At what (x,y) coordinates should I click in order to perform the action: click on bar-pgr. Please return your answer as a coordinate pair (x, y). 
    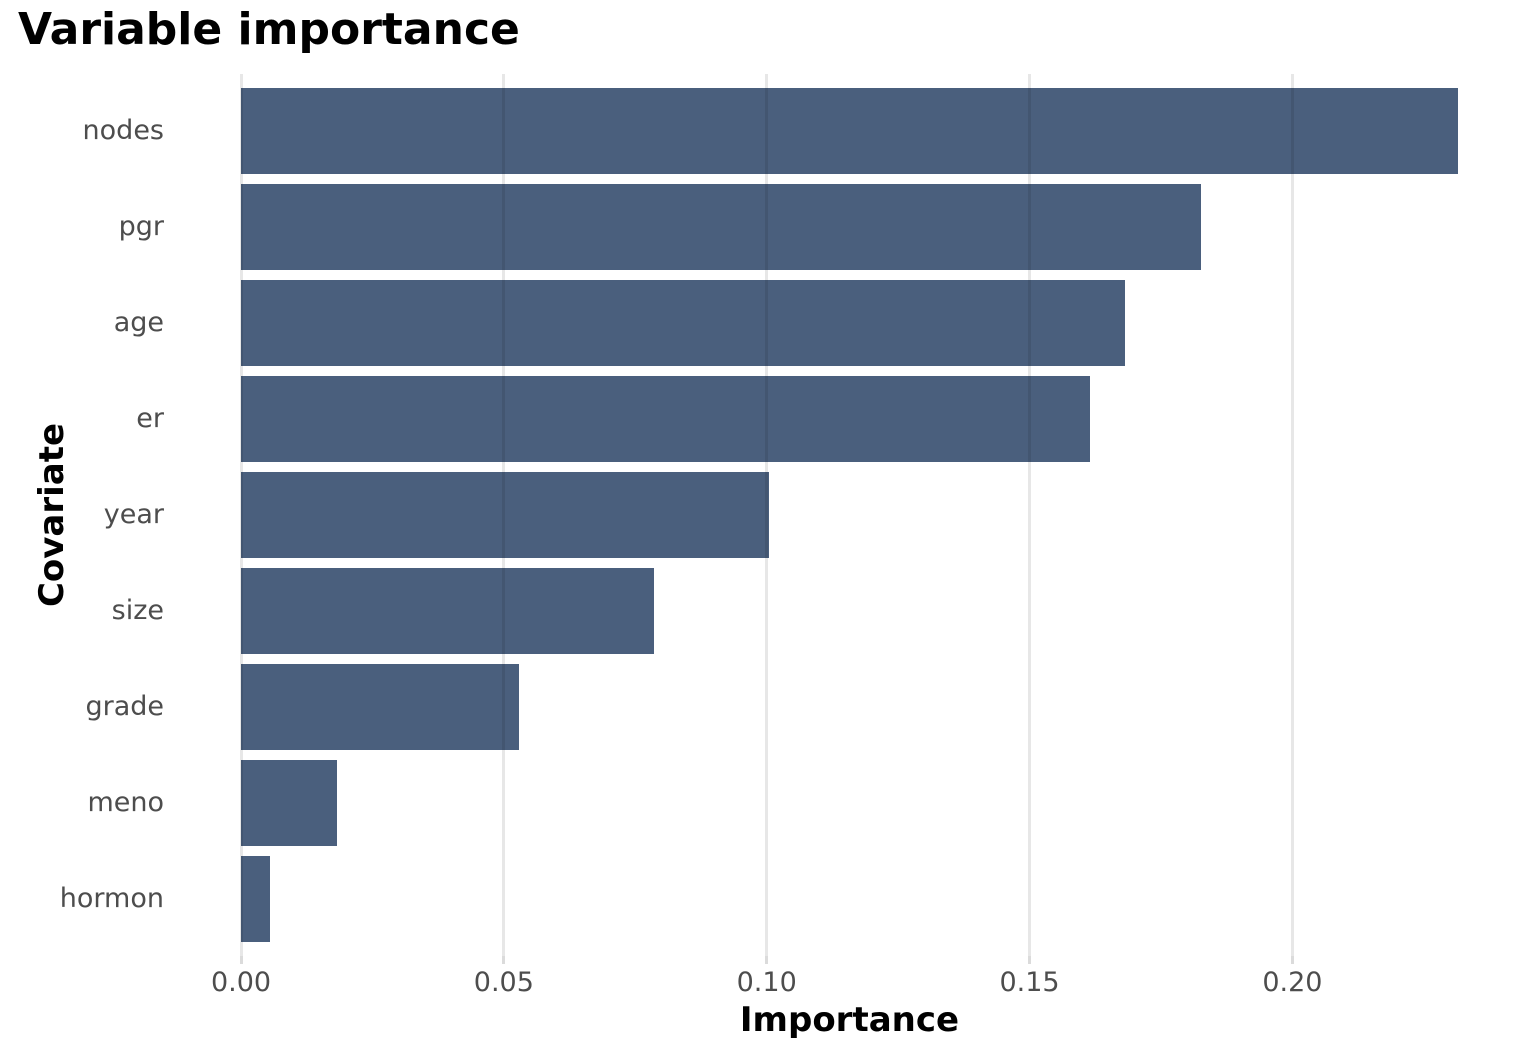
    Looking at the image, I should click on (721, 227).